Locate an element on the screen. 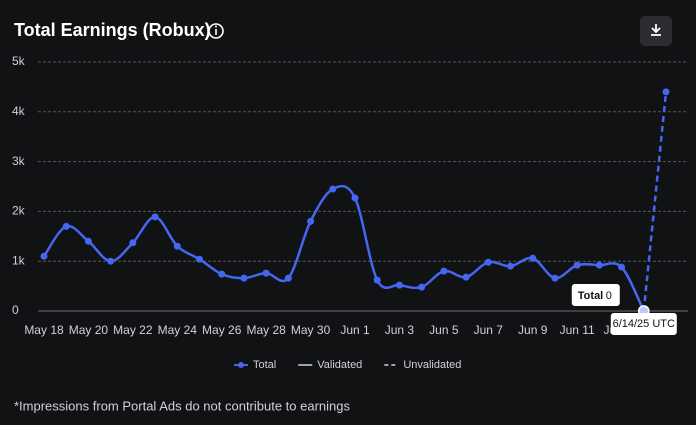 The height and width of the screenshot is (425, 696). chart-title: Total Earnings (Robux) is located at coordinates (112, 30).